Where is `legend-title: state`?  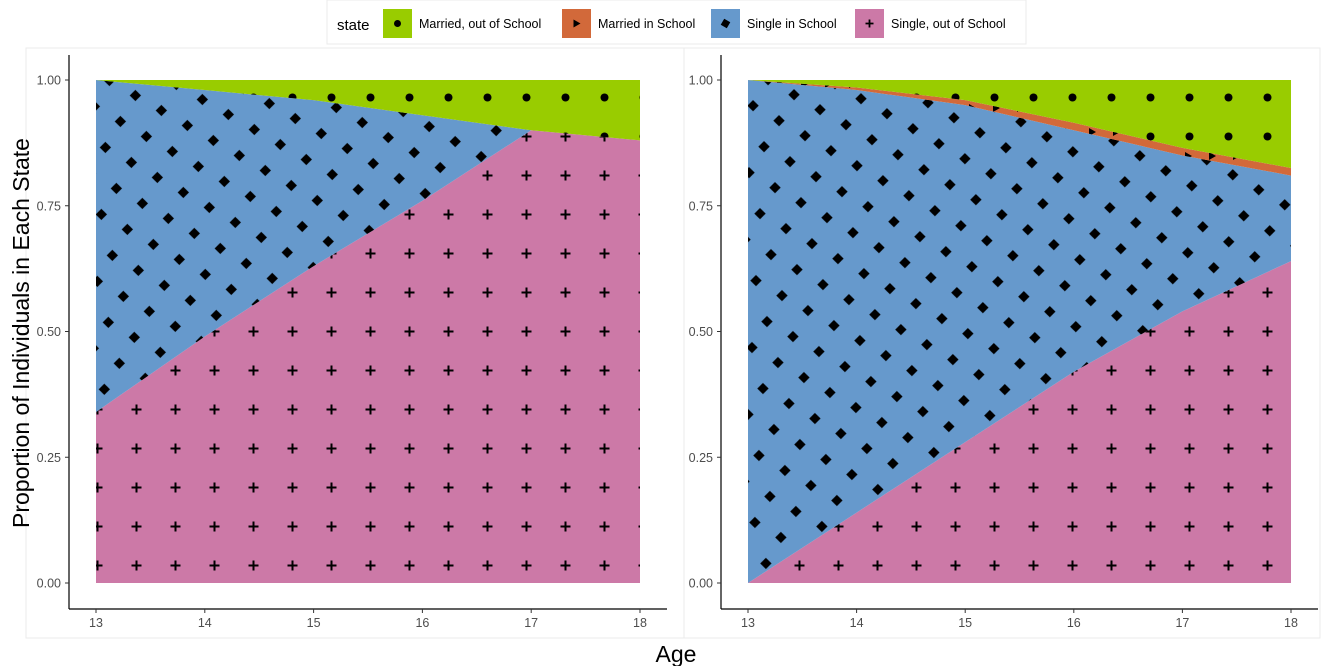 legend-title: state is located at coordinates (353, 25).